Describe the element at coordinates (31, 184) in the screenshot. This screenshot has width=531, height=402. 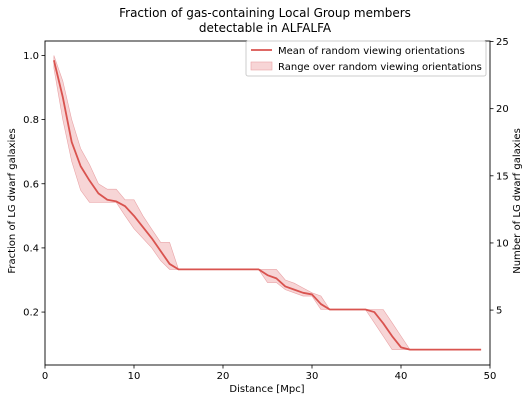
I see `y-tick-label: 0.6` at that location.